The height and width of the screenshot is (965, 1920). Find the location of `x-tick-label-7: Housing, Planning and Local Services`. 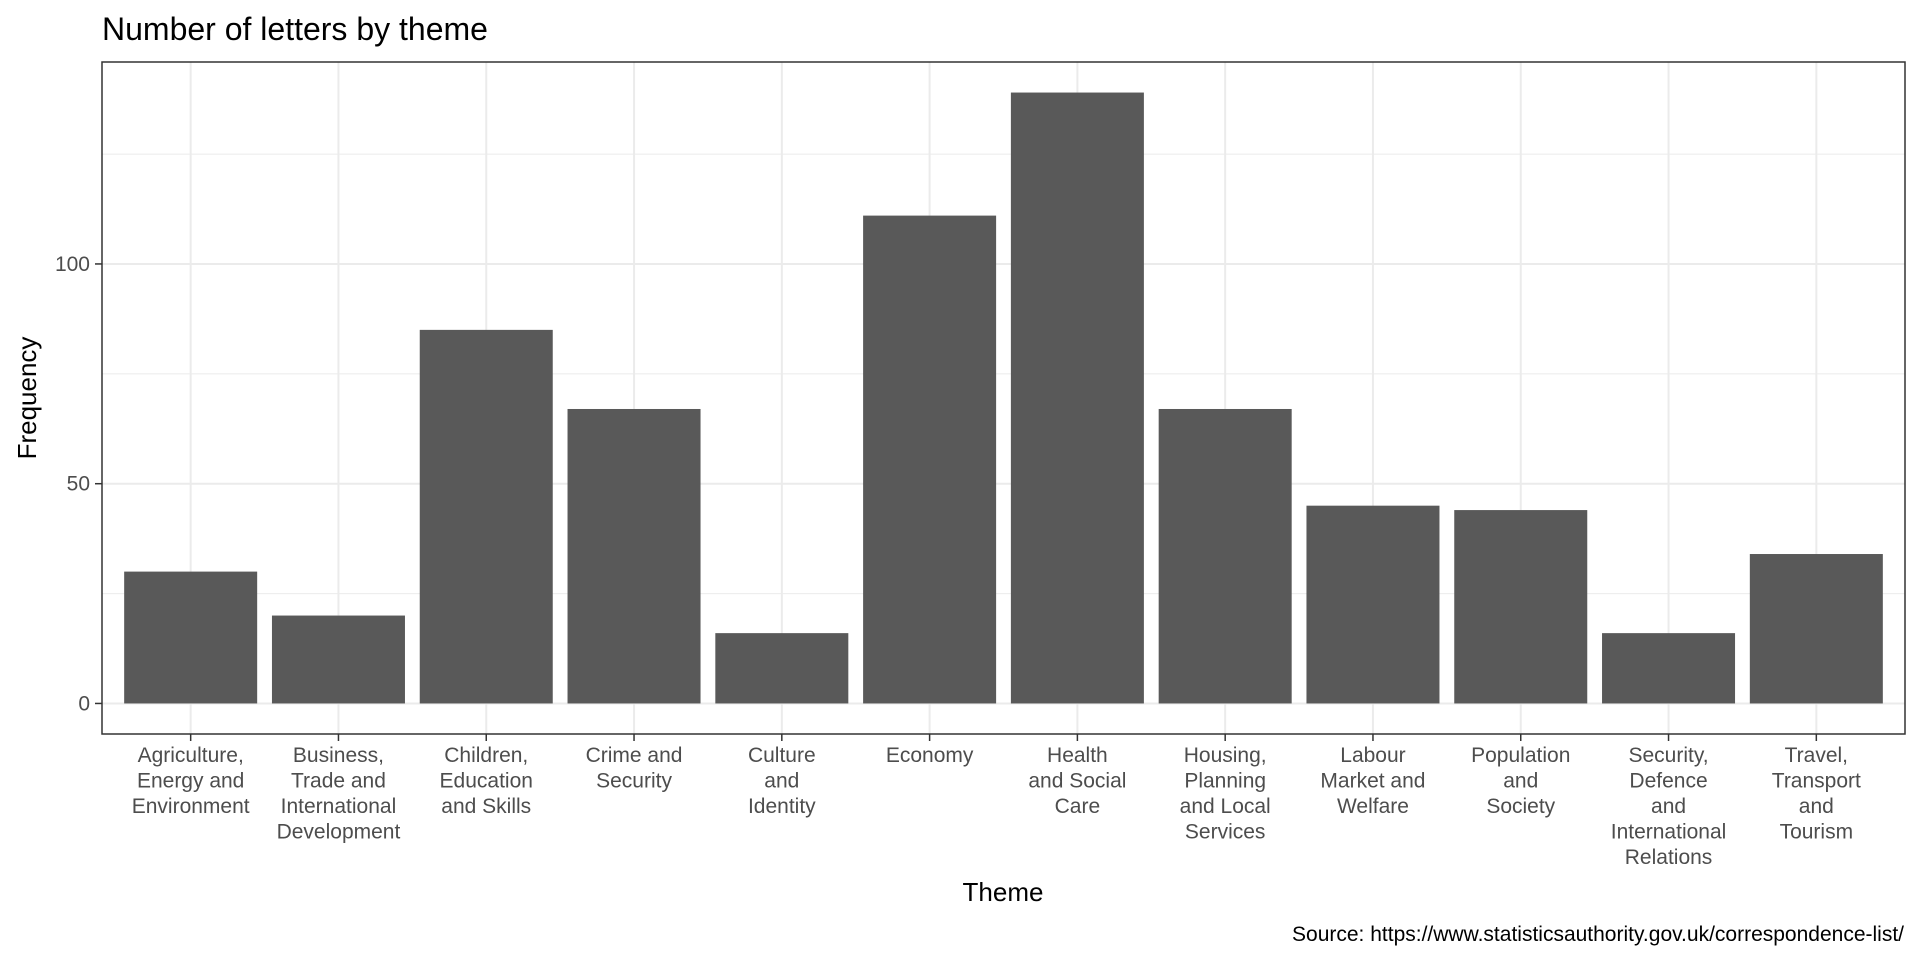

x-tick-label-7: Housing, Planning and Local Services is located at coordinates (1225, 794).